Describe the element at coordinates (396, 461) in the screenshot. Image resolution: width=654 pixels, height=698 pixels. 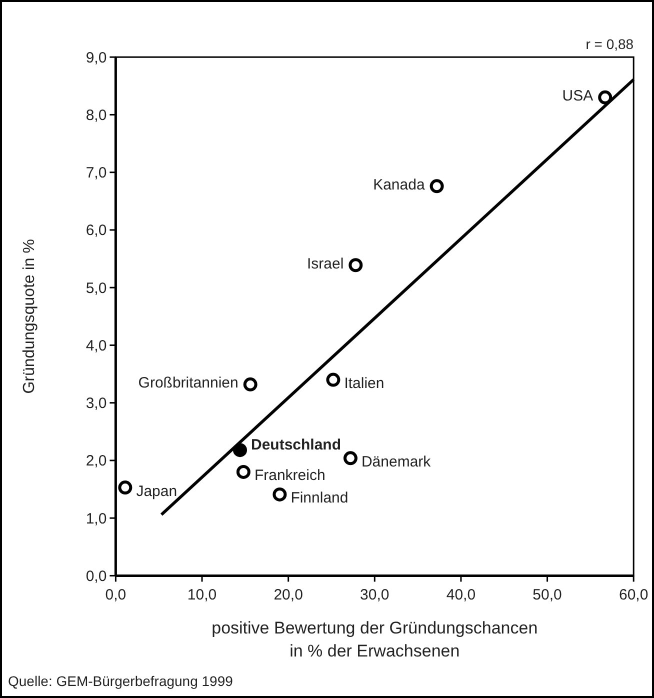
I see `annotation: Dänemark` at that location.